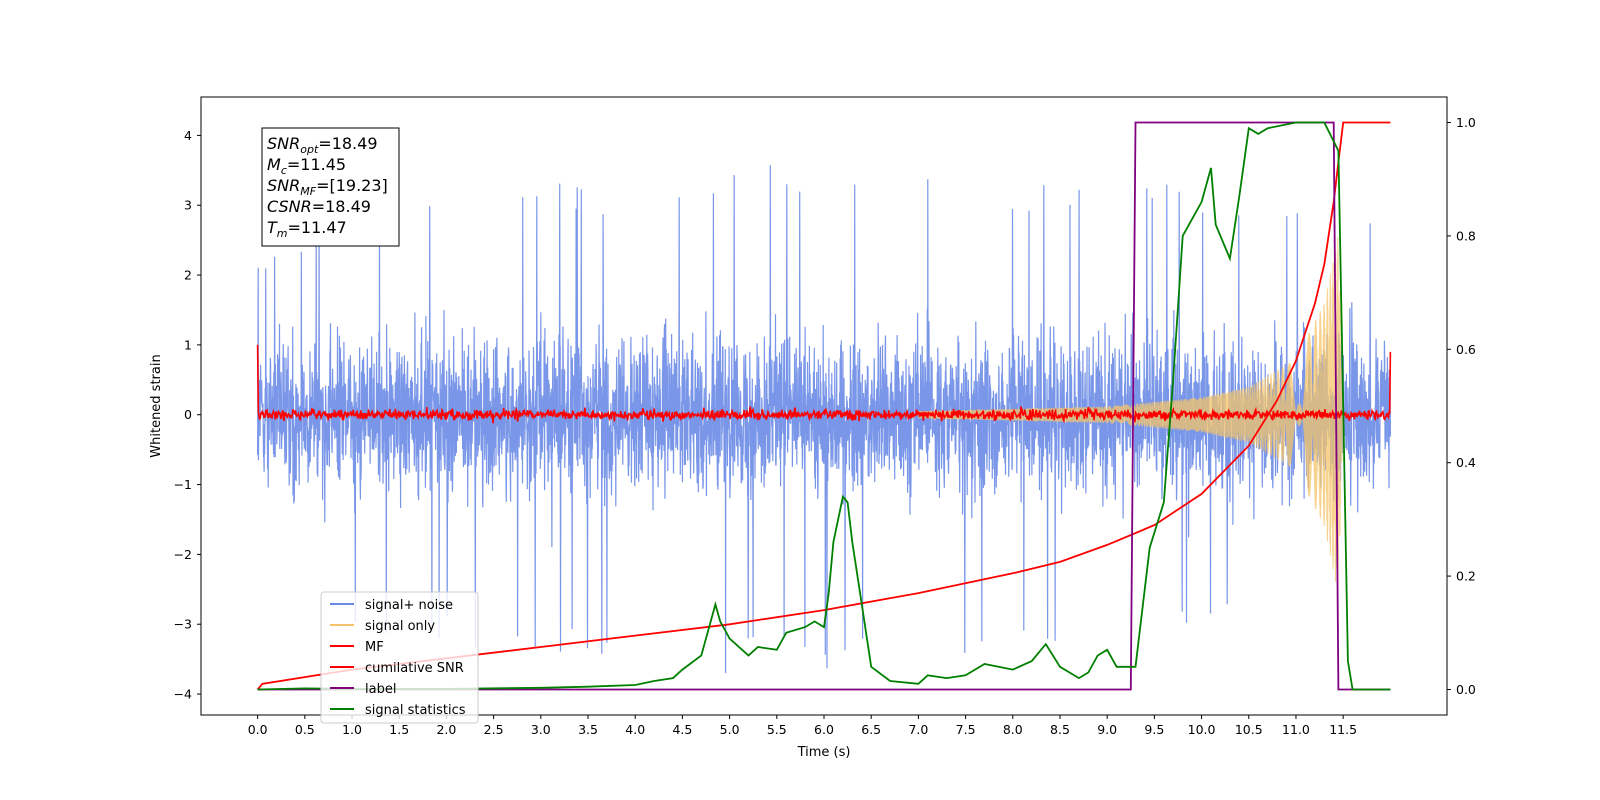 The width and height of the screenshot is (1600, 800). What do you see at coordinates (777, 729) in the screenshot?
I see `x-tick-label: 5.5` at bounding box center [777, 729].